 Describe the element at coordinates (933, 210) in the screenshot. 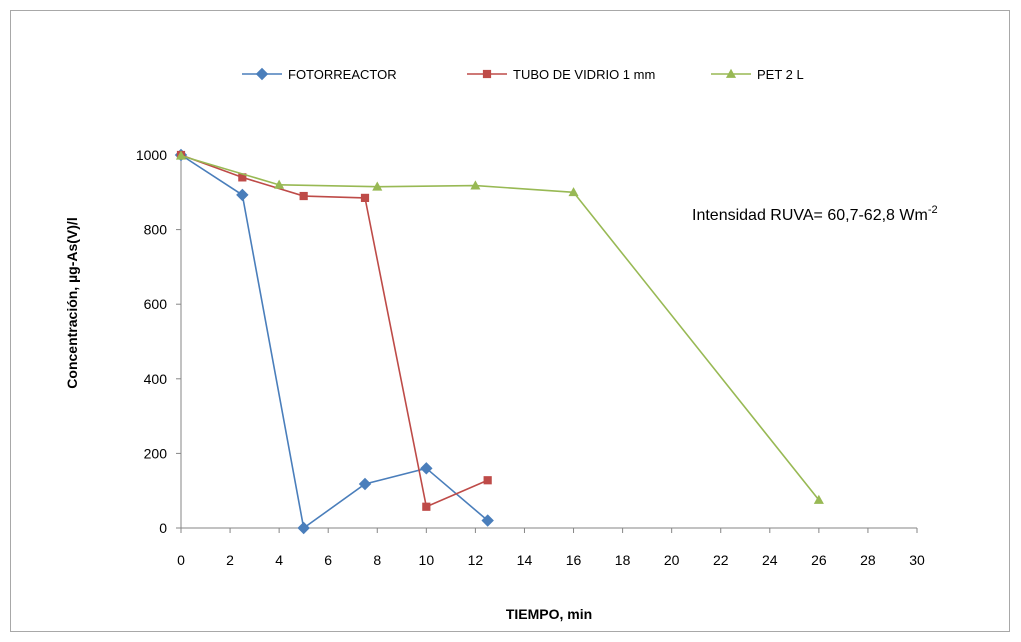

I see `annotation-superscript: -2` at that location.